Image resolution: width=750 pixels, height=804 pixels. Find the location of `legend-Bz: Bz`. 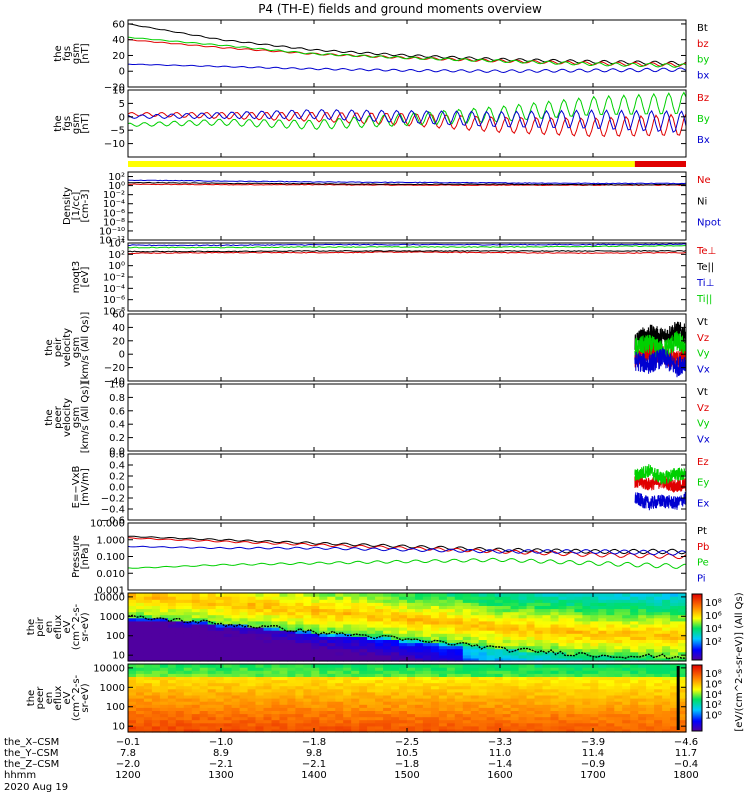

legend-Bz: Bz is located at coordinates (703, 98).